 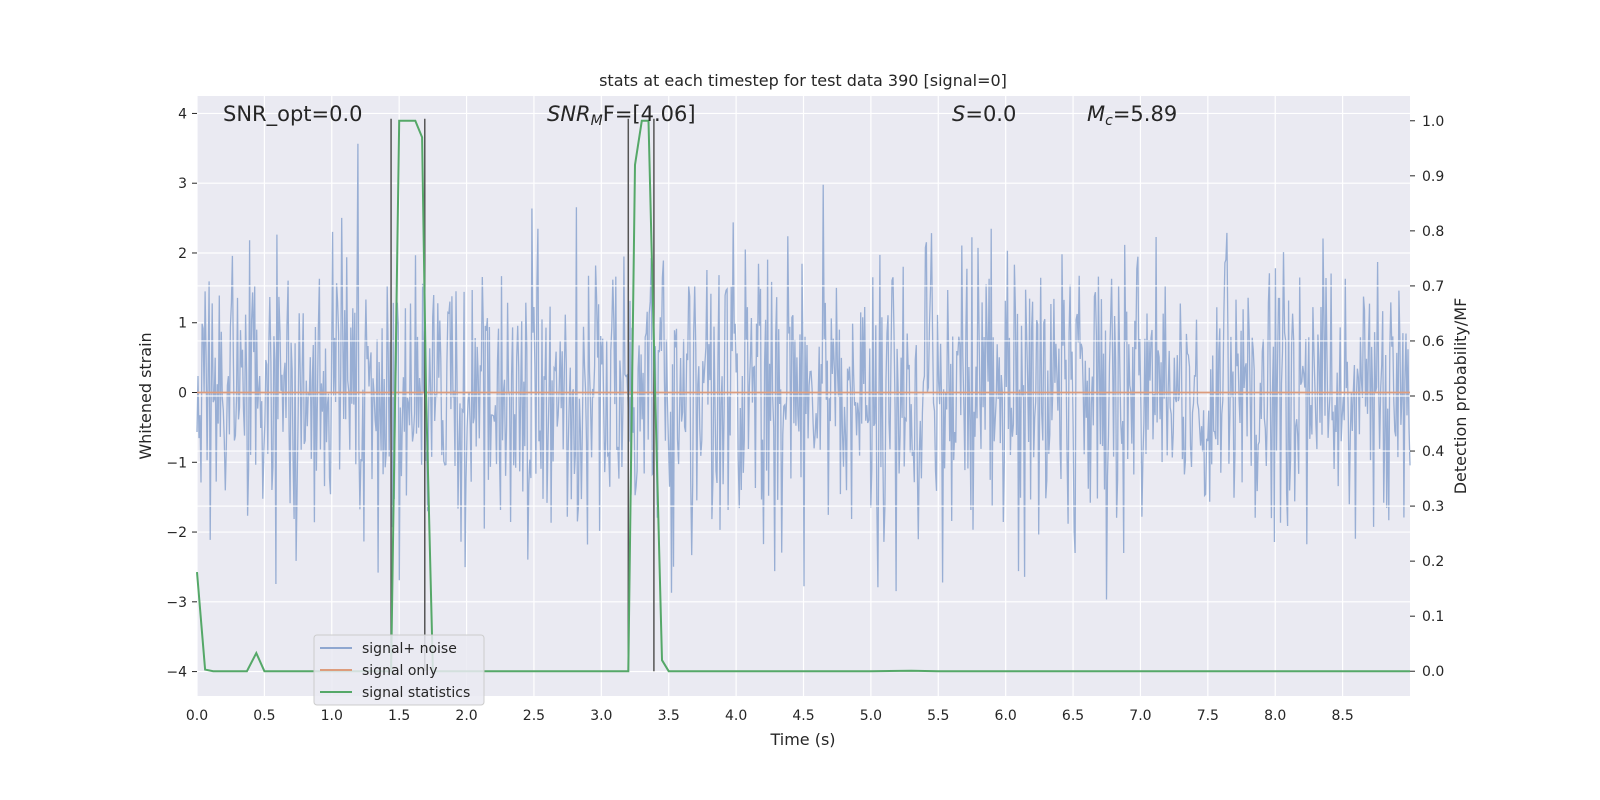 What do you see at coordinates (416, 693) in the screenshot?
I see `legend-label-statistics: signal statistics` at bounding box center [416, 693].